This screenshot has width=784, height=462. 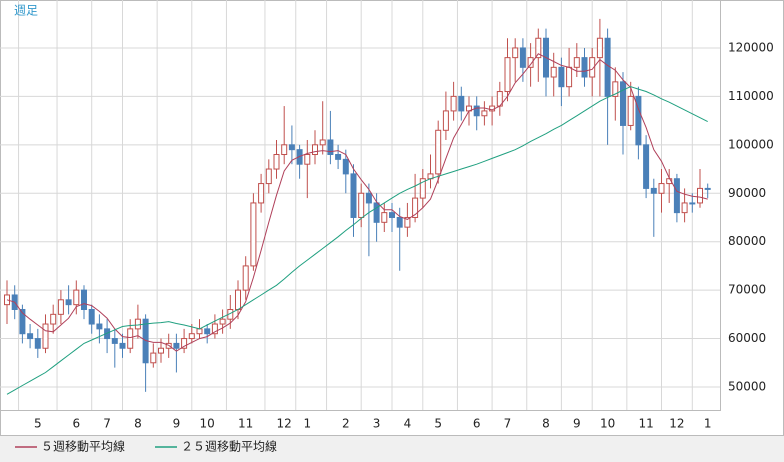 What do you see at coordinates (751, 96) in the screenshot?
I see `y-tick-label: 110000` at bounding box center [751, 96].